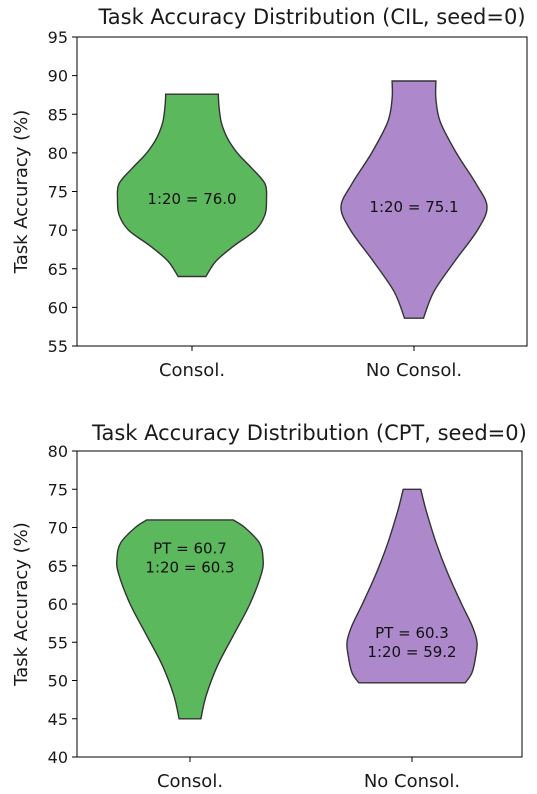 The width and height of the screenshot is (537, 794). Describe the element at coordinates (189, 568) in the screenshot. I see `violin-annotation: 1:20 = 60.3` at that location.